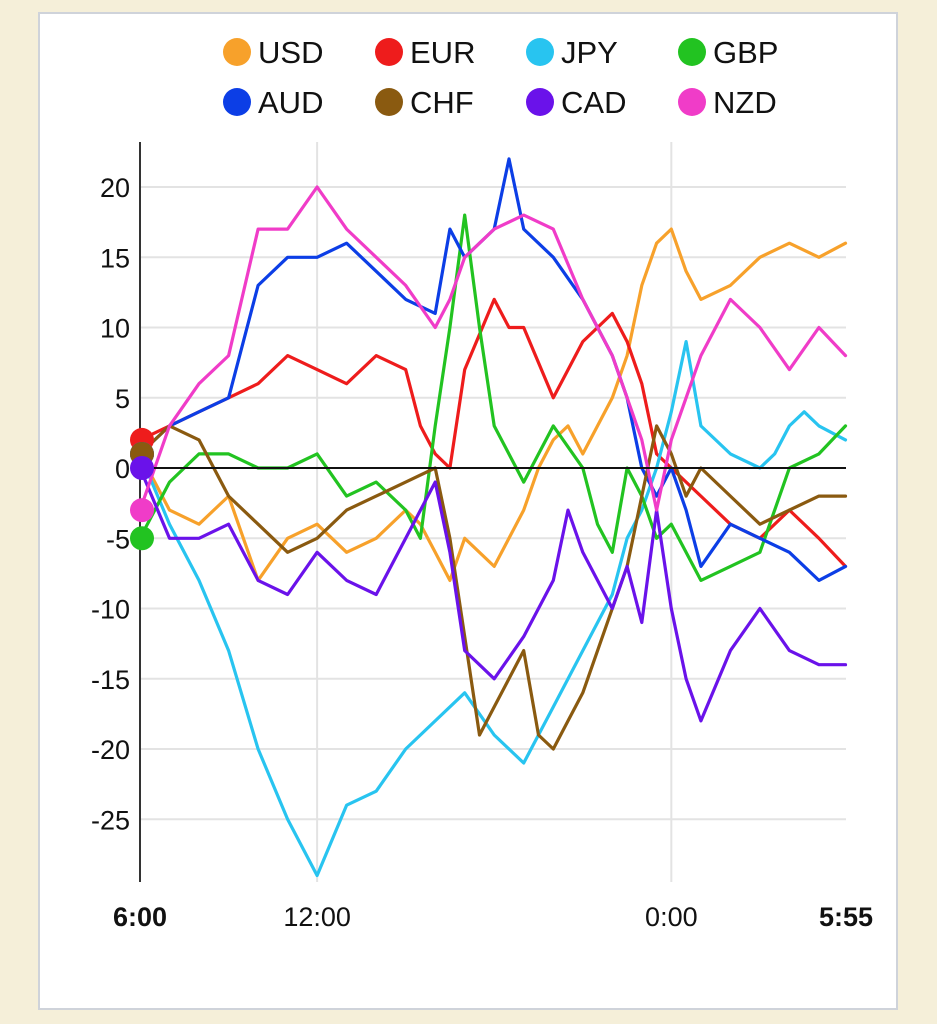 The height and width of the screenshot is (1024, 937). Describe the element at coordinates (745, 102) in the screenshot. I see `legend-label: NZD` at that location.